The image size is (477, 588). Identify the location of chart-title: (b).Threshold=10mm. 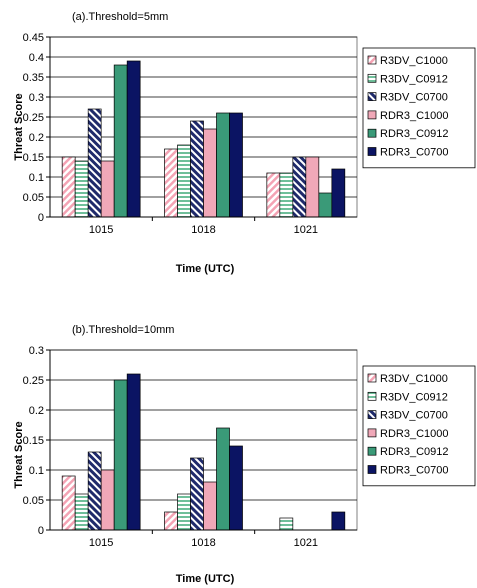
(123, 330).